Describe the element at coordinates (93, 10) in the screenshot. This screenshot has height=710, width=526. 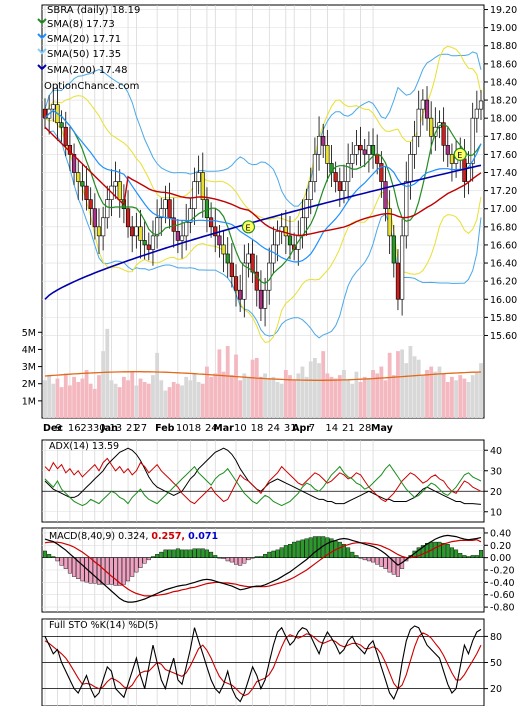
I see `chart-title: SBRA (daily) 18.19` at that location.